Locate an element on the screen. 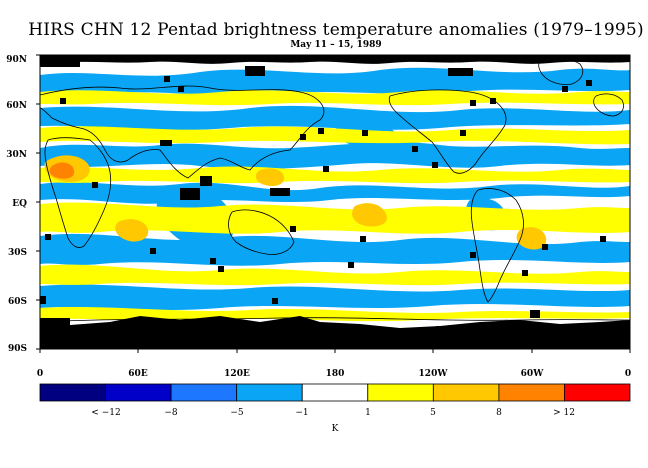  very-strong-positive-anomaly-regions is located at coordinates (62, 170).